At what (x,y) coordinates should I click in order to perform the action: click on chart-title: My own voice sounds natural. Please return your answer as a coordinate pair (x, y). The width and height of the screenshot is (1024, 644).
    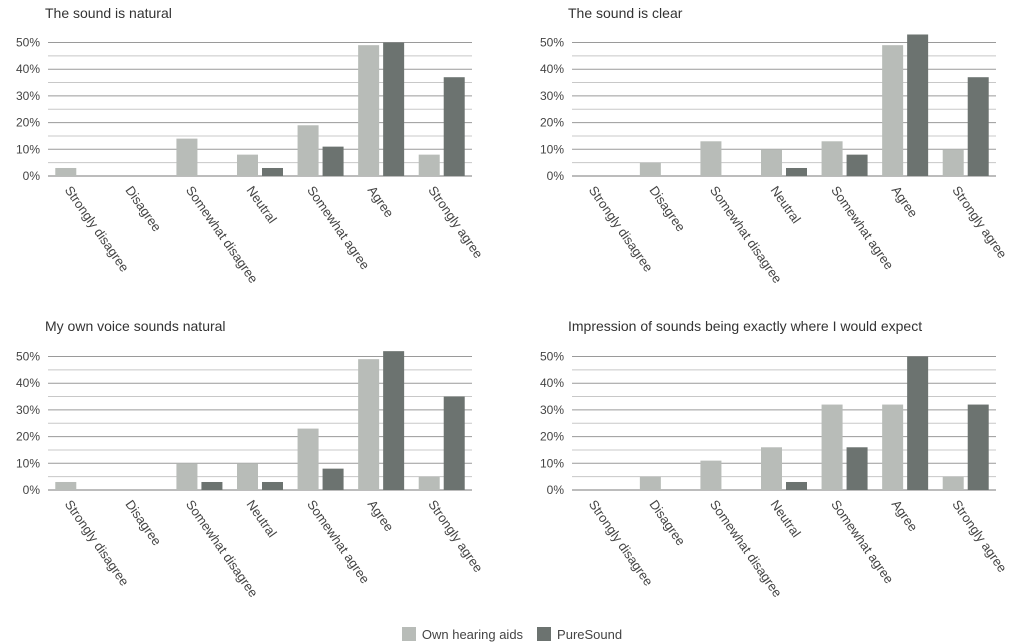
    Looking at the image, I should click on (135, 326).